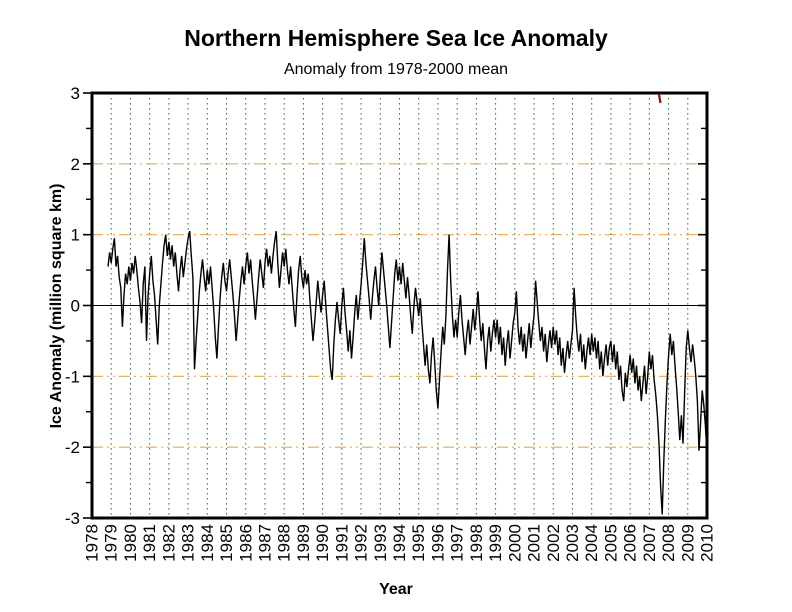  Describe the element at coordinates (553, 543) in the screenshot. I see `x-tick-label: 2002` at that location.